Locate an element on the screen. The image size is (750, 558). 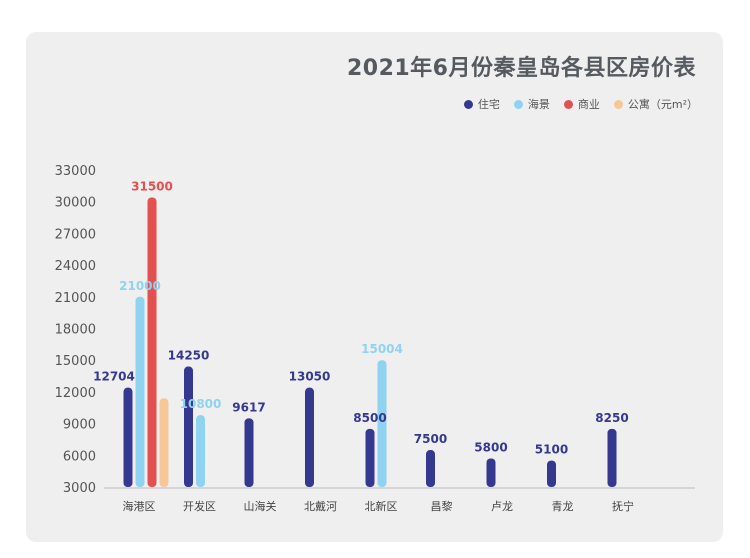
x-tick-label: 开发区 is located at coordinates (199, 506).